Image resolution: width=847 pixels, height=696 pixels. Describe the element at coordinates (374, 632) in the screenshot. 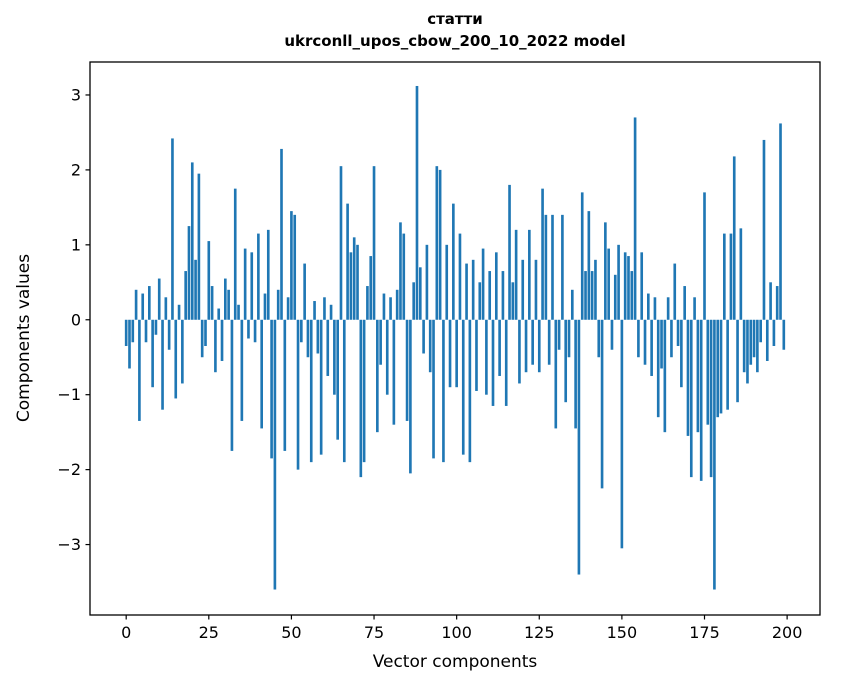

I see `x-tick-label: 75` at that location.